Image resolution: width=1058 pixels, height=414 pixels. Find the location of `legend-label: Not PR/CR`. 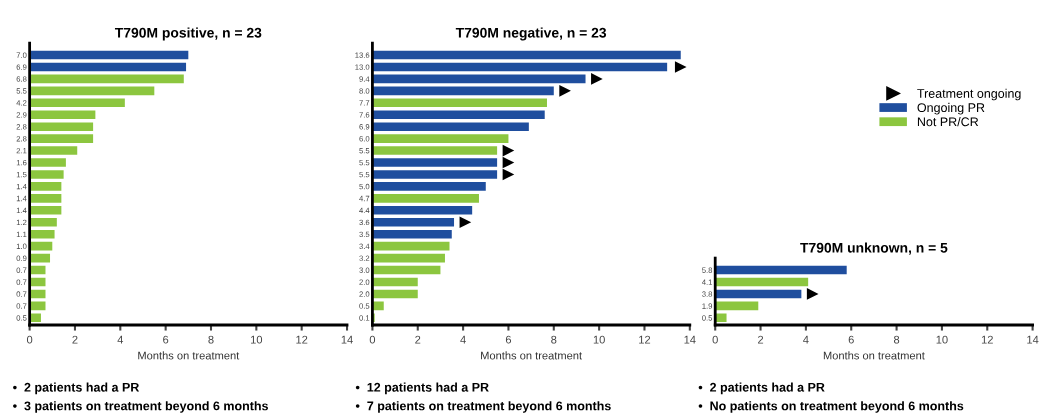

legend-label: Not PR/CR is located at coordinates (948, 122).